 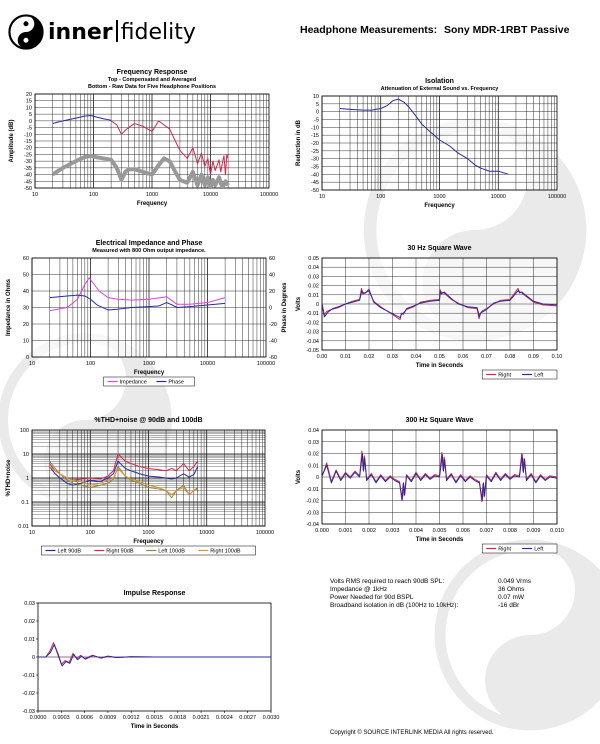 I want to click on y-tick-label: 100, so click(x=24, y=431).